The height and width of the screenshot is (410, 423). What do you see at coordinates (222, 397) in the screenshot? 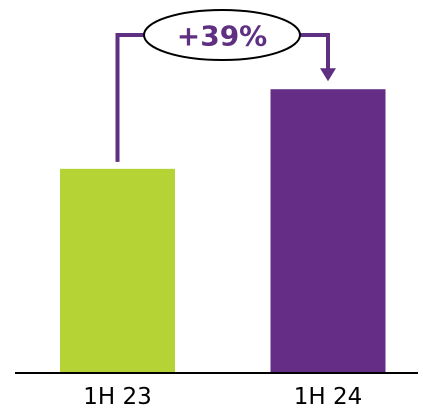
I see `x-tick-labels: 1H 23 1H 24` at bounding box center [222, 397].